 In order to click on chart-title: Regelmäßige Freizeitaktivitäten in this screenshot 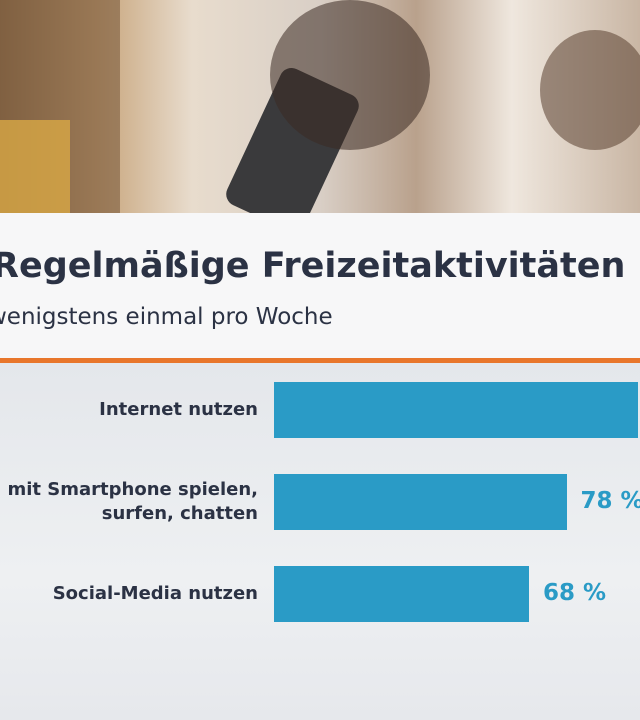, I will do `click(313, 266)`.